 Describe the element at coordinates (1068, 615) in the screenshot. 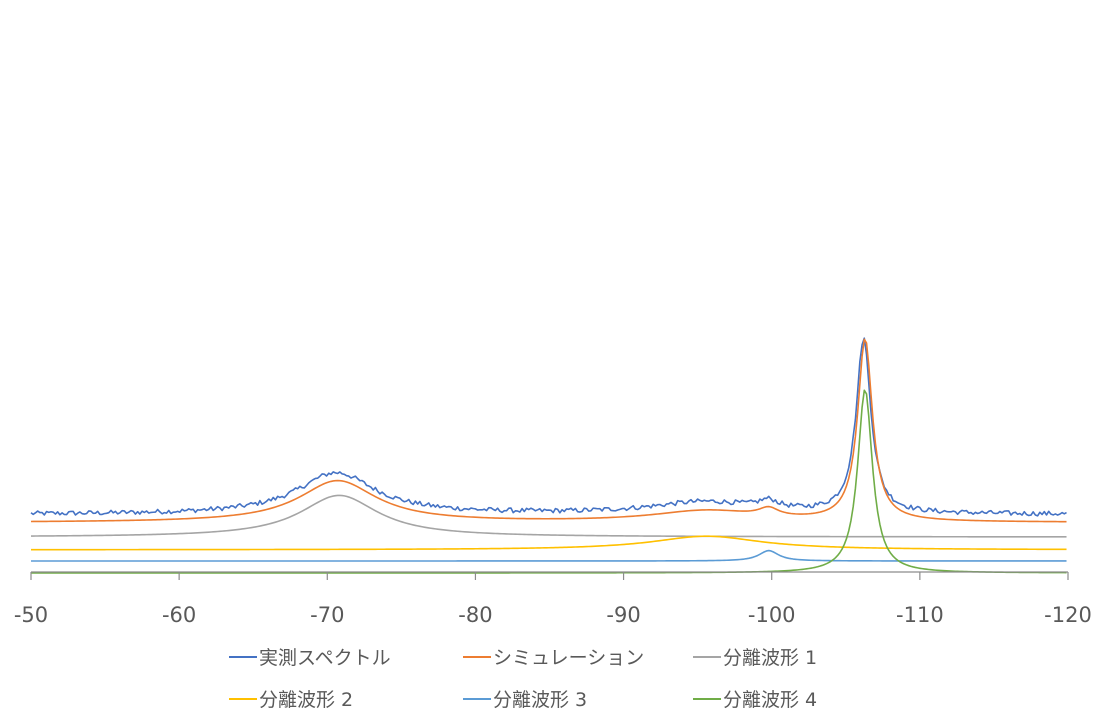

I see `x-tick-label: -120` at that location.